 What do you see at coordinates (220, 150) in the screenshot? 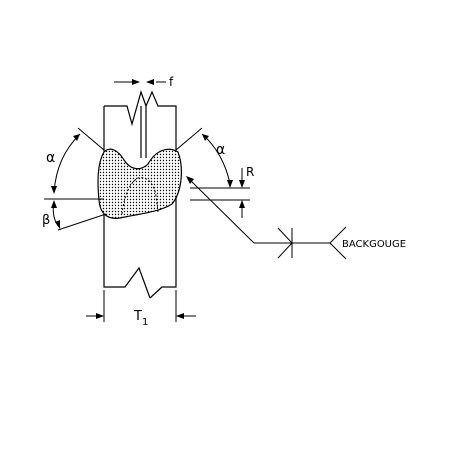
I see `right-alpha-label: α` at bounding box center [220, 150].